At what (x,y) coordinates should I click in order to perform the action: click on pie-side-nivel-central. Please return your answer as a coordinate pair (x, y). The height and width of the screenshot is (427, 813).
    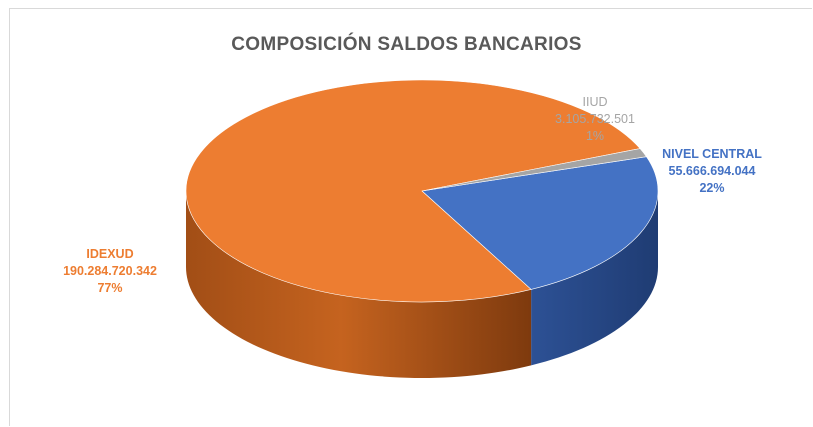
    Looking at the image, I should click on (594, 278).